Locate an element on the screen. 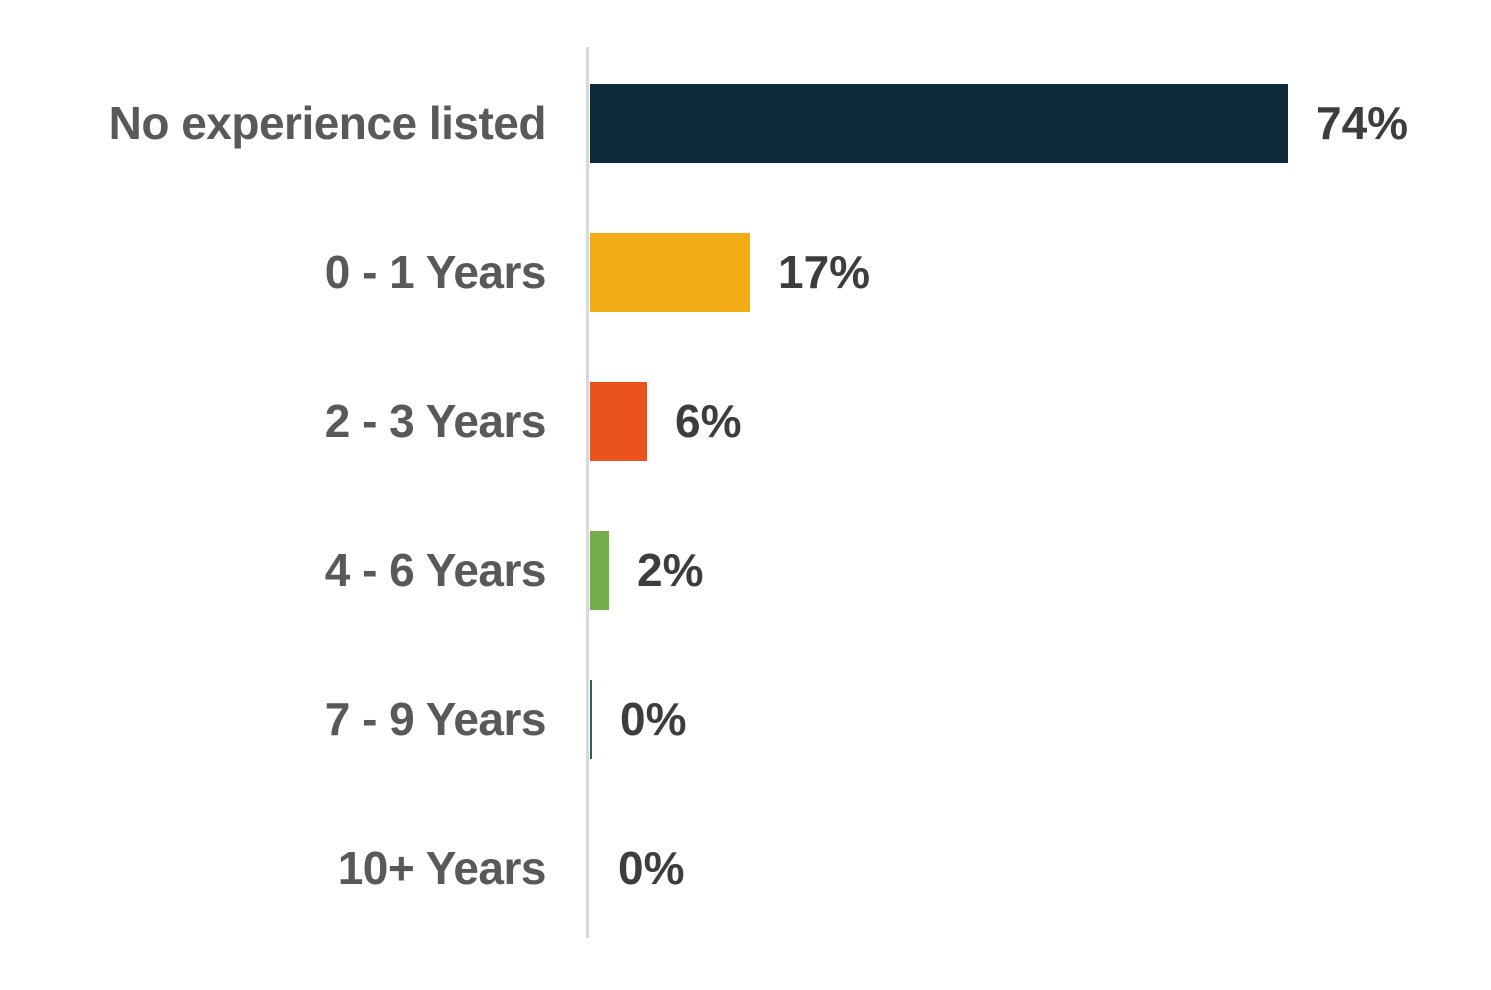 Image resolution: width=1491 pixels, height=990 pixels. category-label: 2 - 3 Years is located at coordinates (435, 420).